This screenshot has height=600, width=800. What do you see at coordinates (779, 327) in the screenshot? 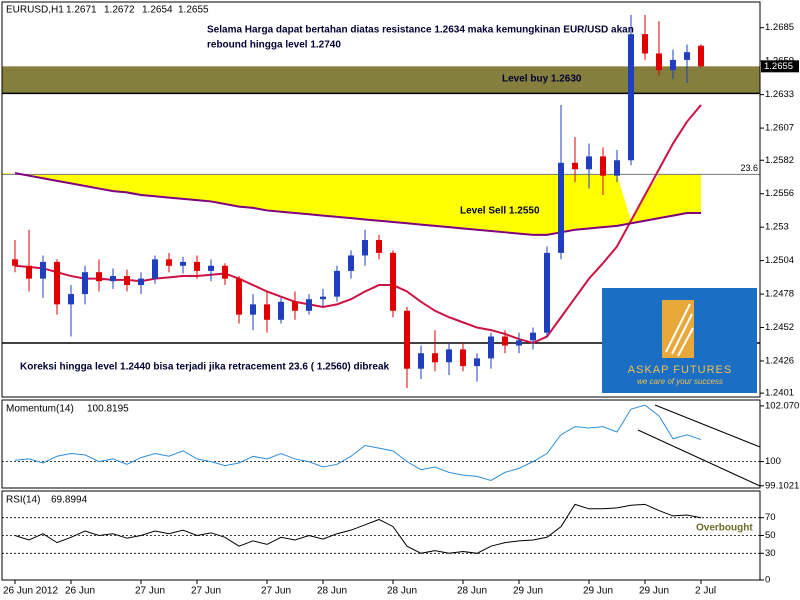
I see `y-tick-label: 1.2452` at bounding box center [779, 327].